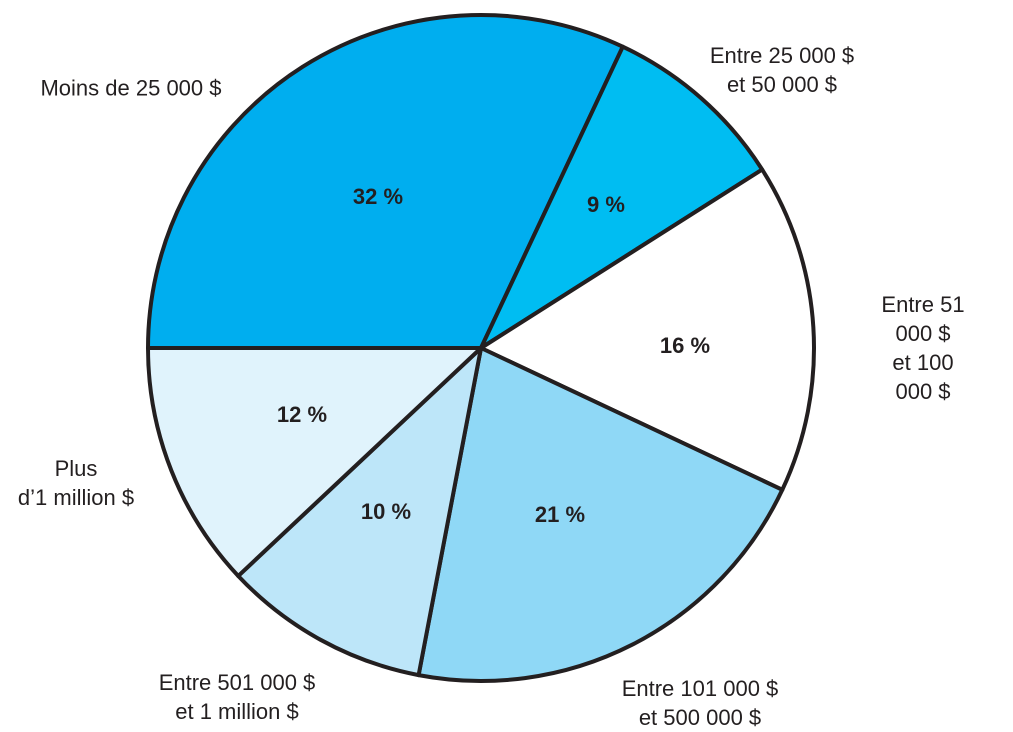  Describe the element at coordinates (685, 345) in the screenshot. I see `value-label: 16 %` at that location.